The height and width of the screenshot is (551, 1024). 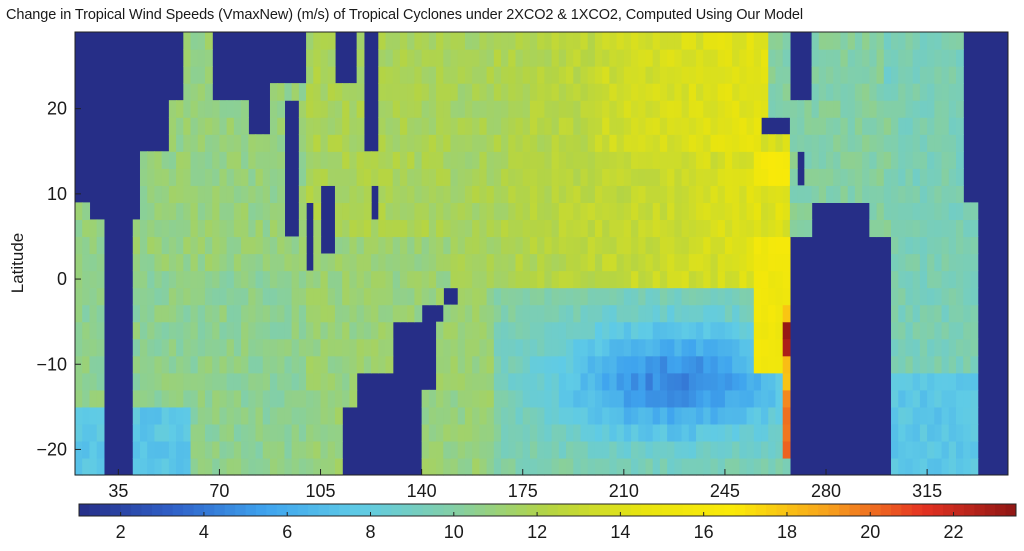 I want to click on colorbar-frame, so click(x=547, y=510).